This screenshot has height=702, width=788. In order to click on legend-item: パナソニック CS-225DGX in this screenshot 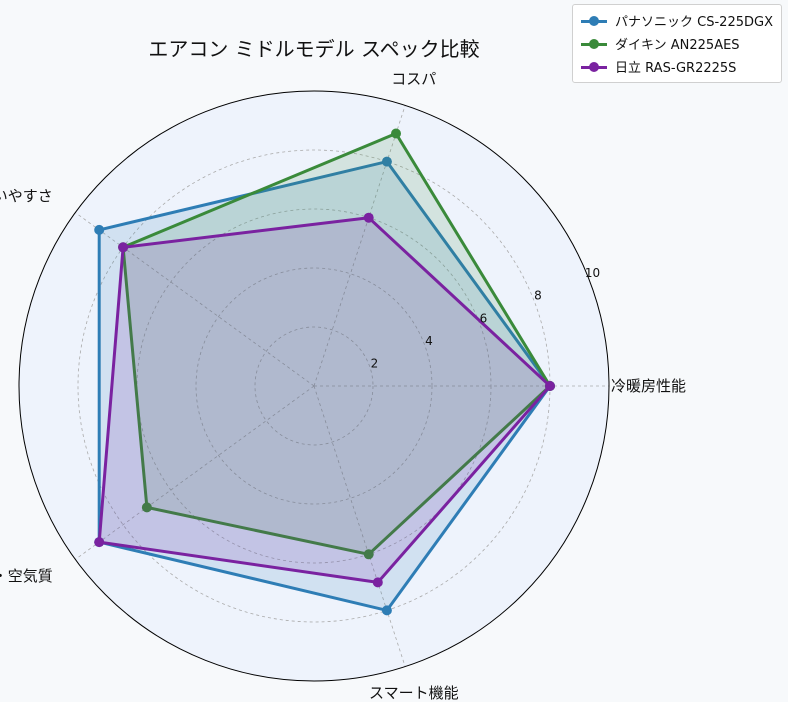, I will do `click(677, 20)`.